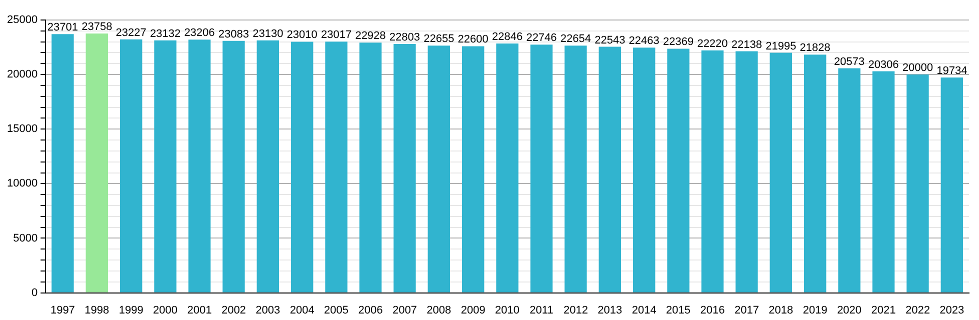 This screenshot has height=320, width=979. I want to click on x-tick-label: 2018, so click(781, 310).